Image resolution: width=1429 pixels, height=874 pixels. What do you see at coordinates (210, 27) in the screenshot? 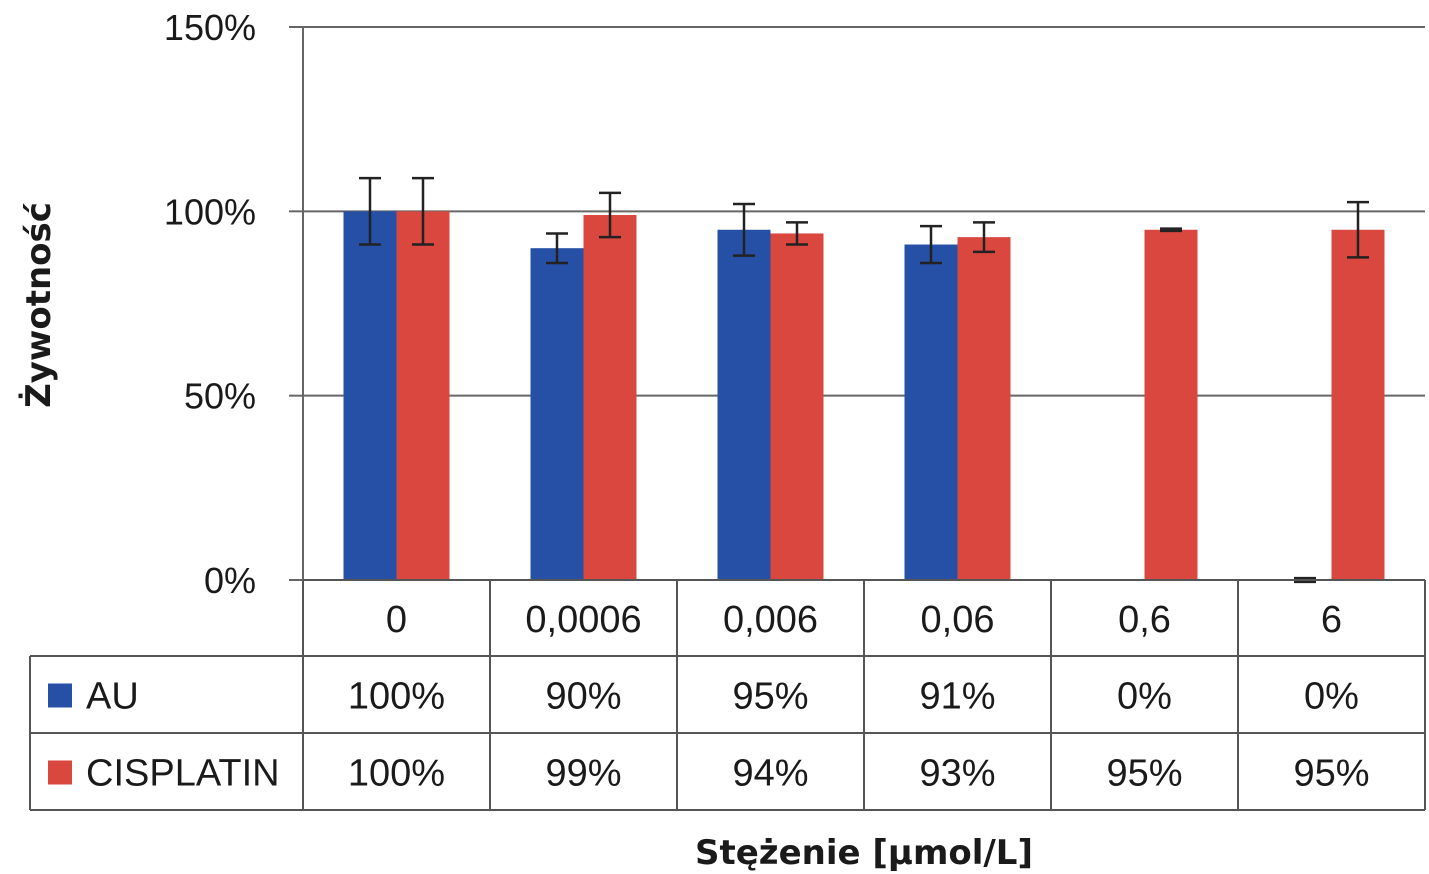
I see `y-tick-label: 150%` at bounding box center [210, 27].